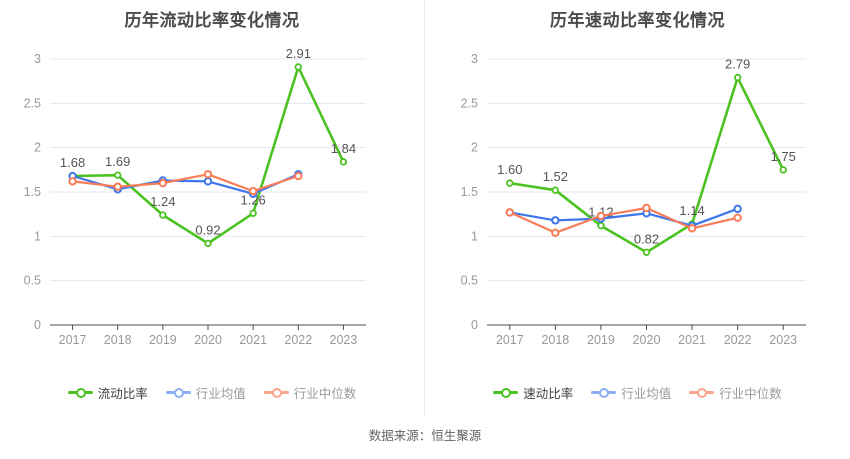  What do you see at coordinates (207, 229) in the screenshot?
I see `data-point-label: 0.92` at bounding box center [207, 229].